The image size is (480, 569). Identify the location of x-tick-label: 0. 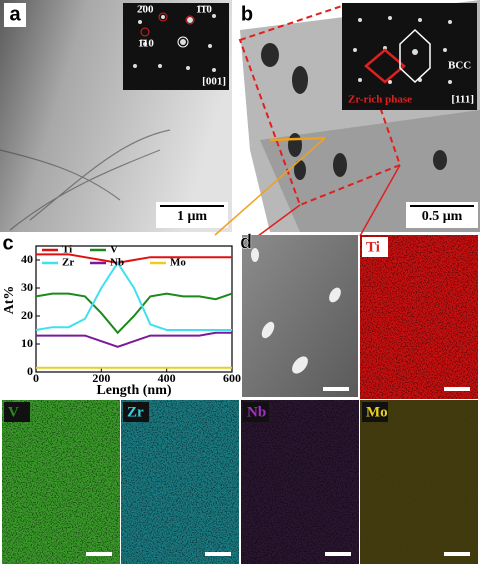
(36, 378).